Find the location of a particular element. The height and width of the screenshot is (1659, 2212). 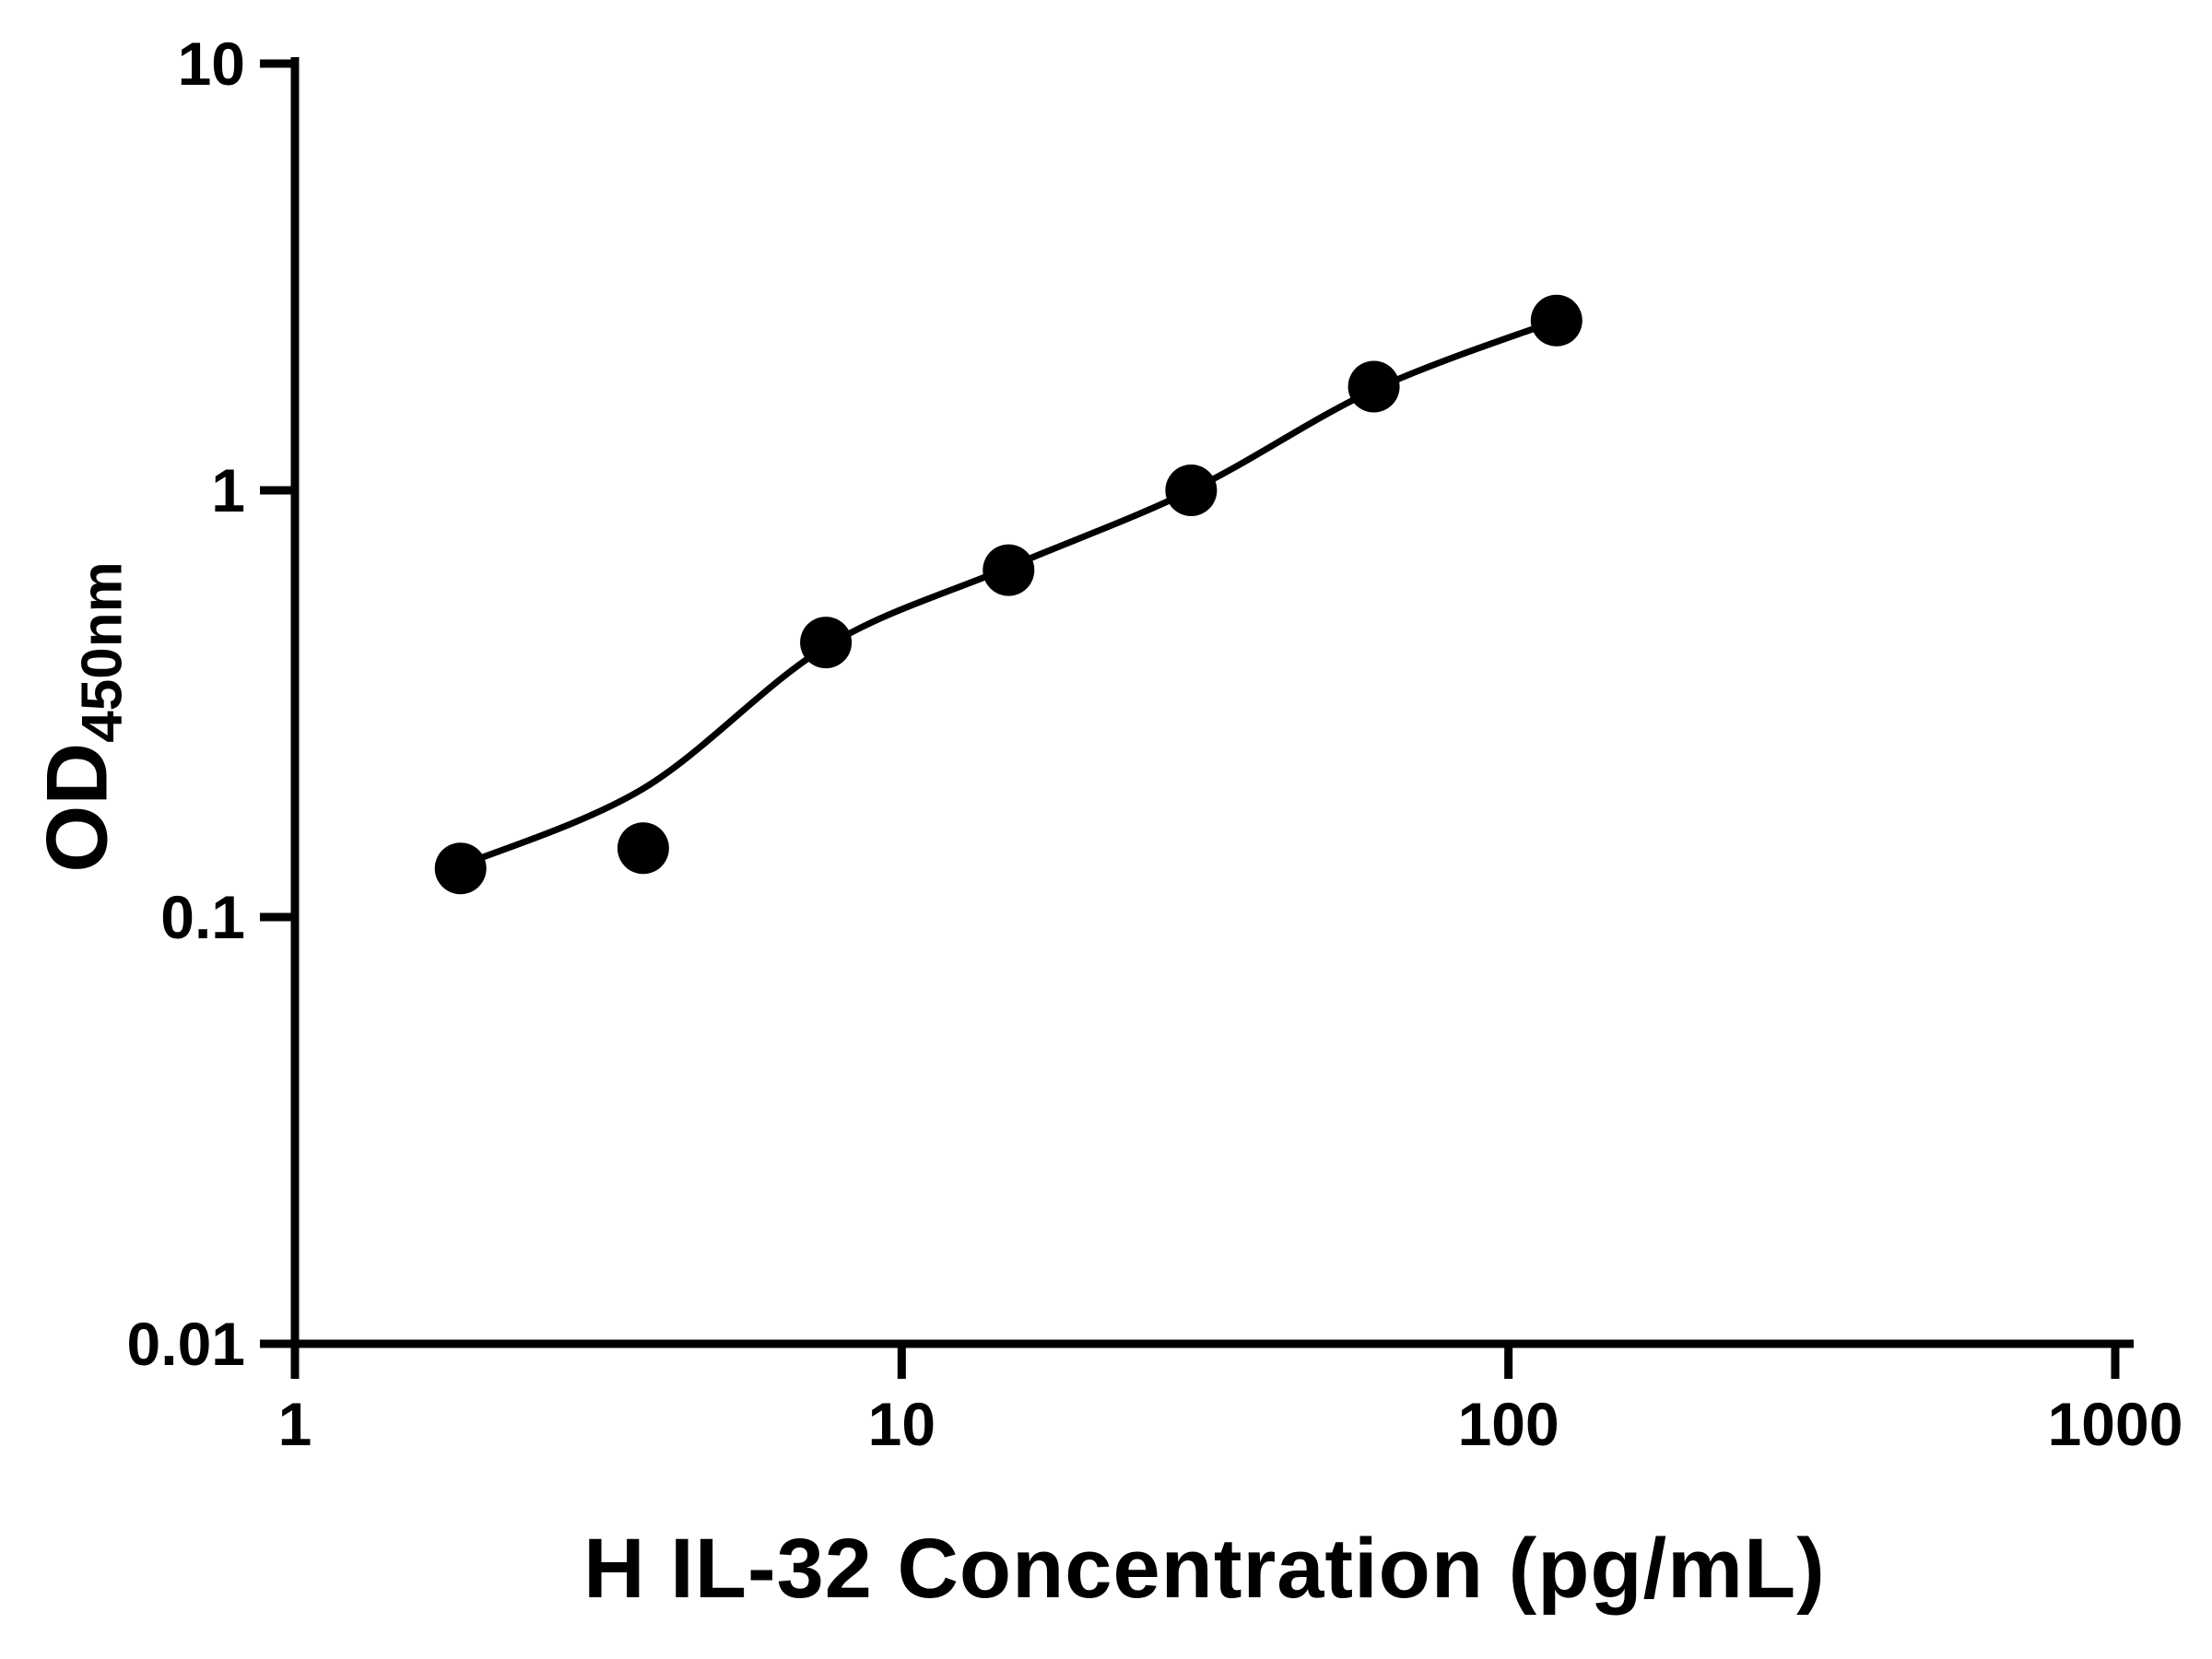

x-axis-tick-label: 10 is located at coordinates (901, 1424).